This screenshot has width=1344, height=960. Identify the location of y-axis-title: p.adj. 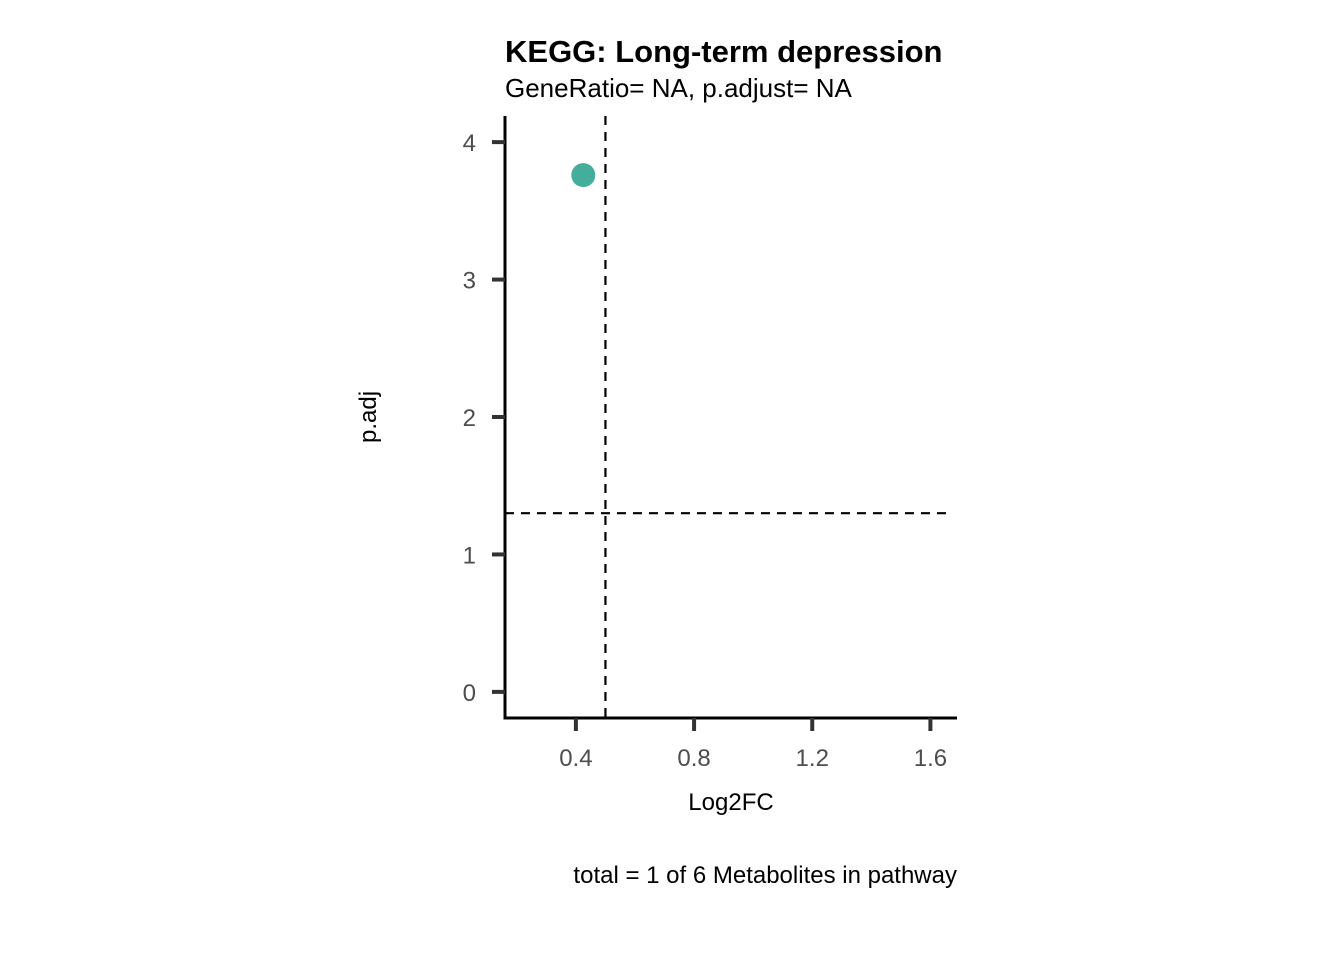
(368, 417).